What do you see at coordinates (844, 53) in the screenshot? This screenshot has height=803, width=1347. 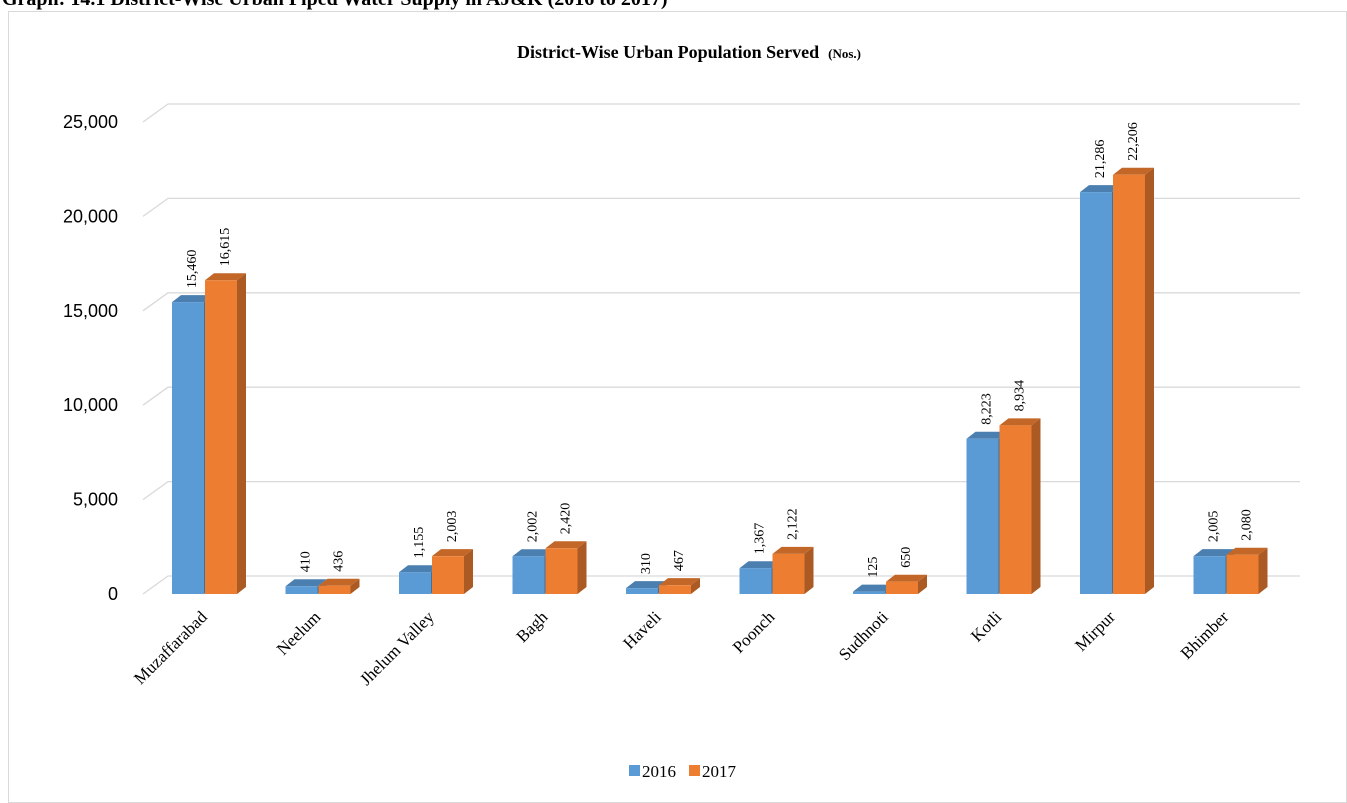 I see `chart-title-unit: (Nos.)` at bounding box center [844, 53].